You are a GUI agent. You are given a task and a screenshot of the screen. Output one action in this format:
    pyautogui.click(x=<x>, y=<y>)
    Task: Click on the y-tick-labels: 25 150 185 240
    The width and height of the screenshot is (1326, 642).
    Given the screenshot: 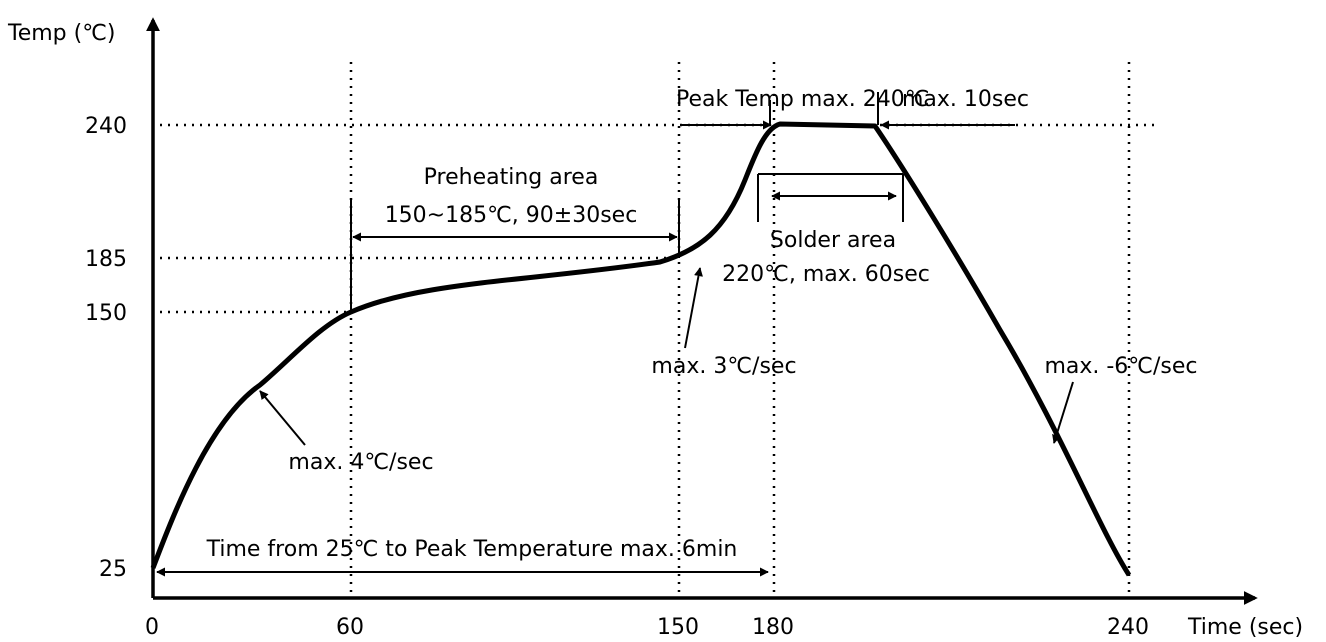 What is the action you would take?
    pyautogui.click(x=106, y=348)
    